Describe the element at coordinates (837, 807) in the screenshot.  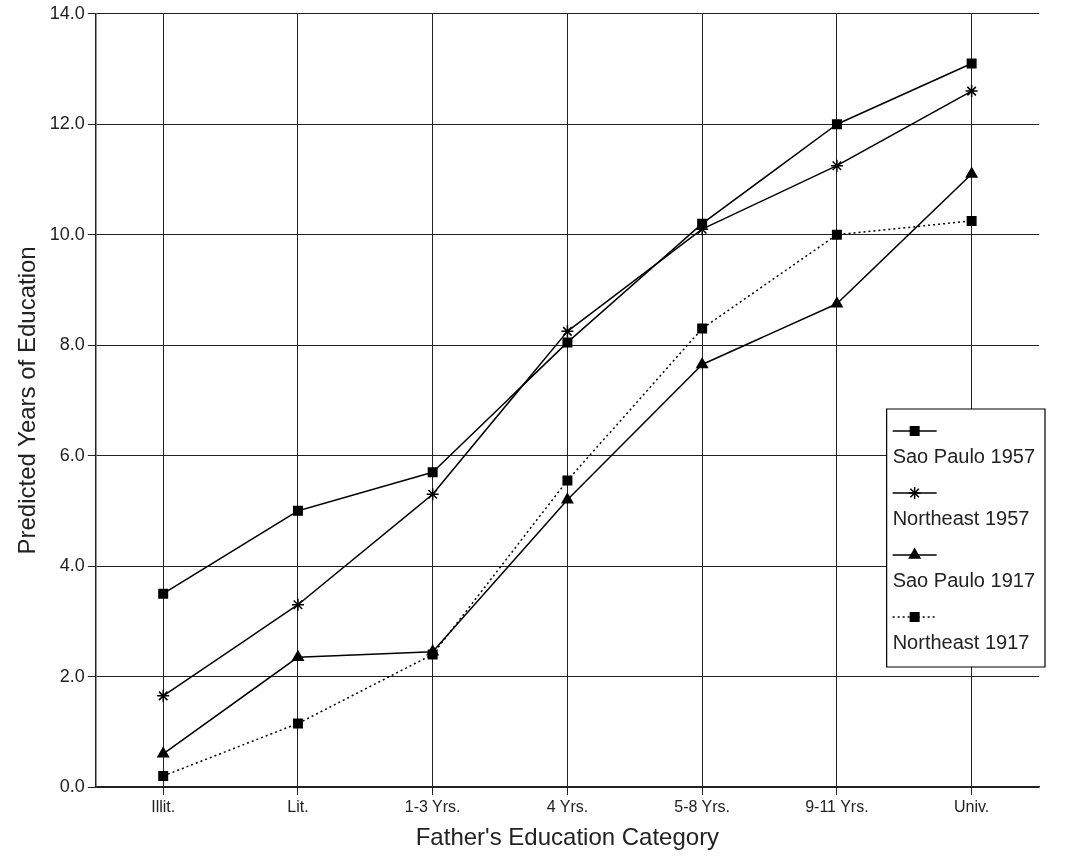
I see `x-tick-label: 9-11 Yrs.` at that location.